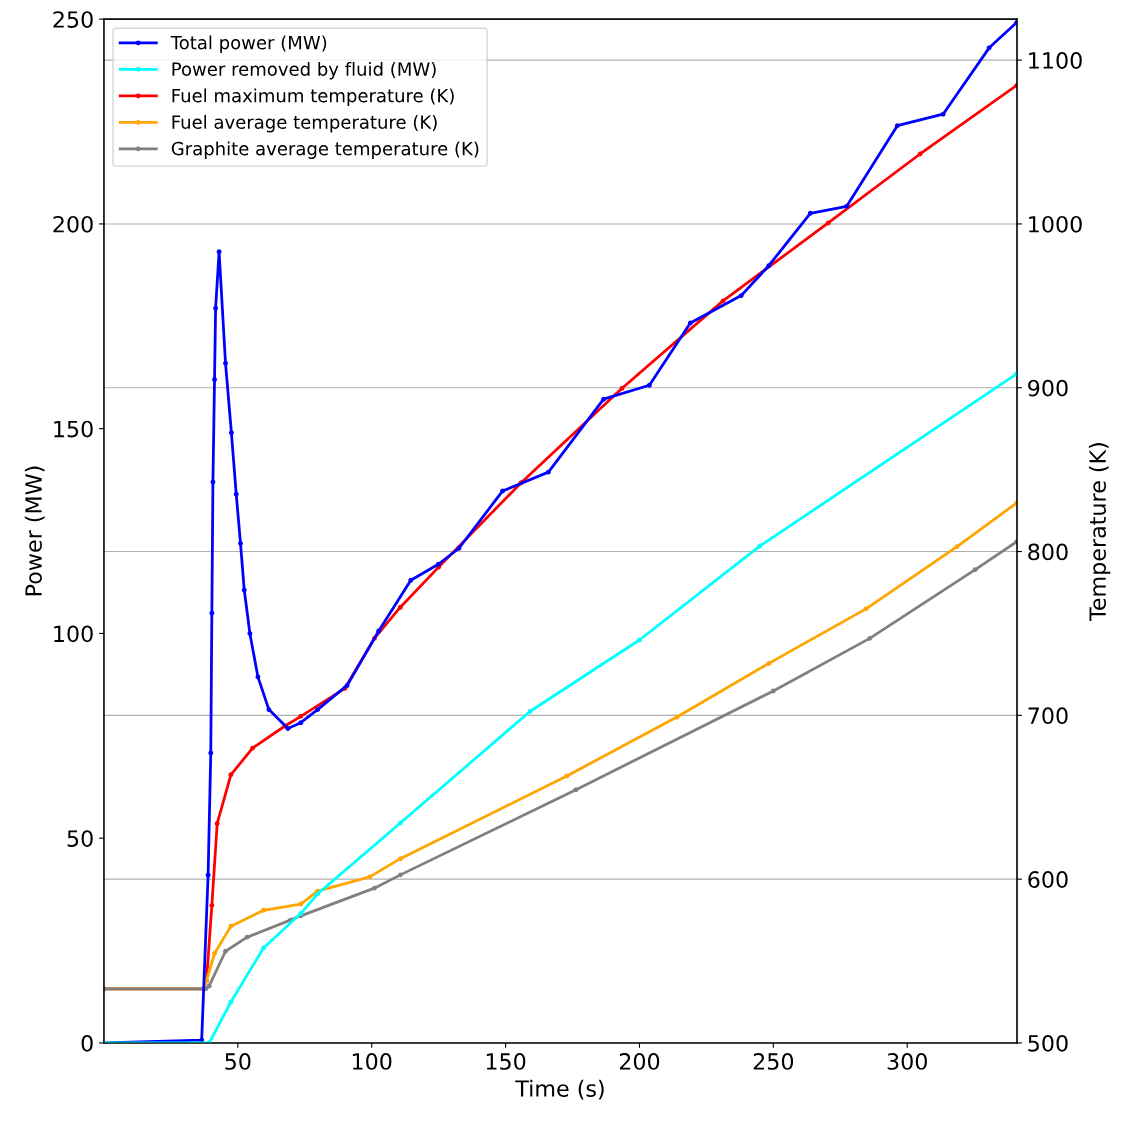  What do you see at coordinates (773, 1061) in the screenshot?
I see `x-tick-label: 250` at bounding box center [773, 1061].